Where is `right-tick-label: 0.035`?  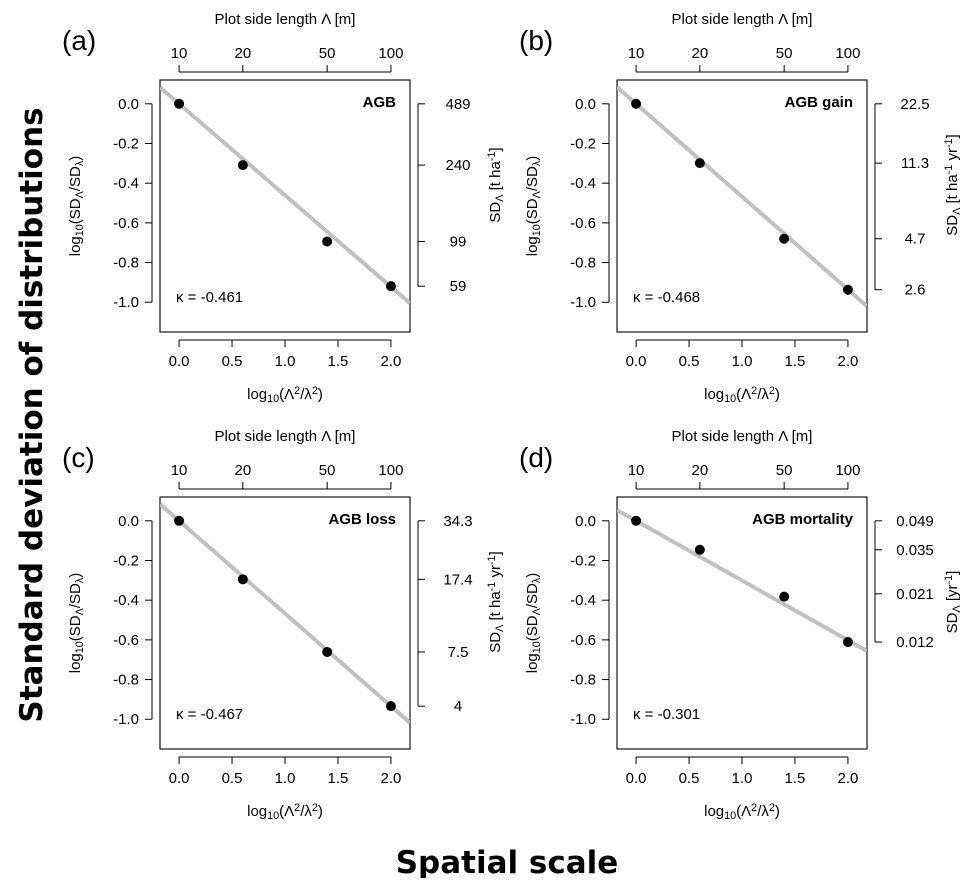
right-tick-label: 0.035 is located at coordinates (915, 550).